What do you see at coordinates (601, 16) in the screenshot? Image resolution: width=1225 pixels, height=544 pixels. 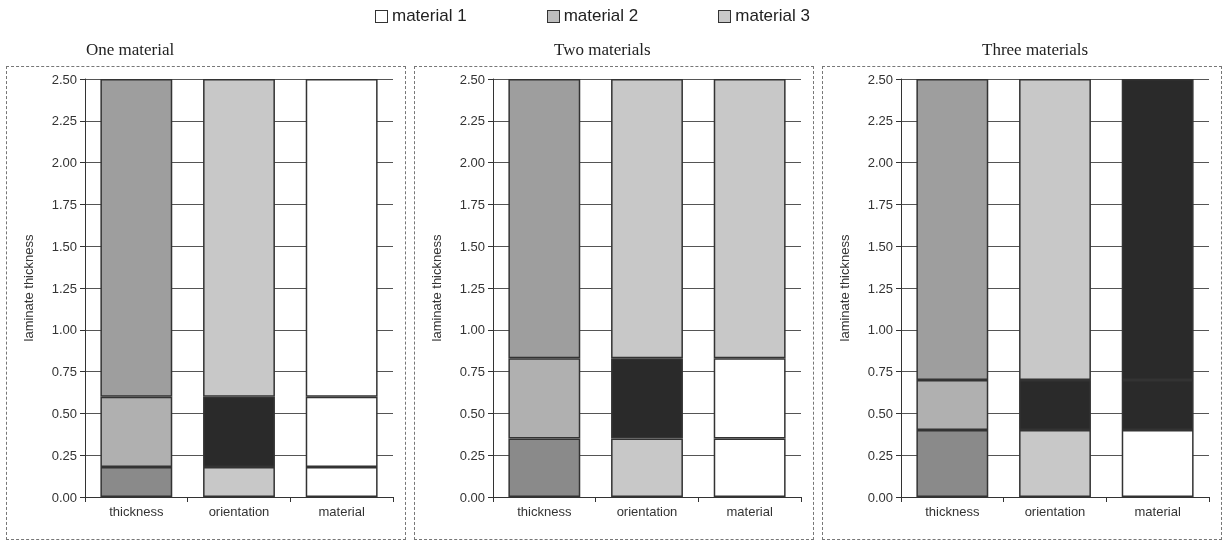 I see `text: material 2` at bounding box center [601, 16].